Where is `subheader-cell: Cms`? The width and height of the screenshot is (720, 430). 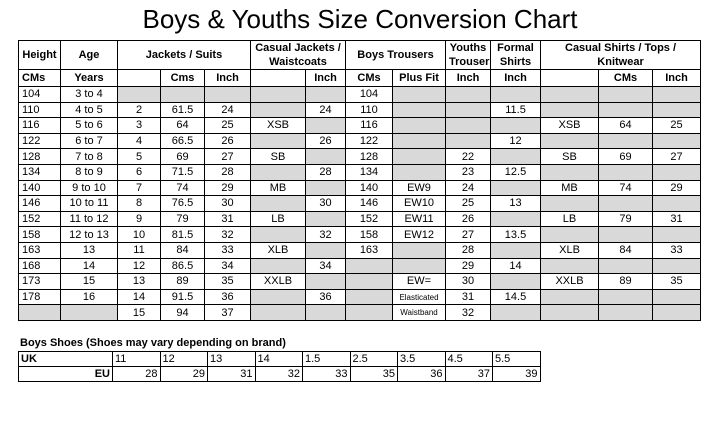
subheader-cell: Cms is located at coordinates (182, 78).